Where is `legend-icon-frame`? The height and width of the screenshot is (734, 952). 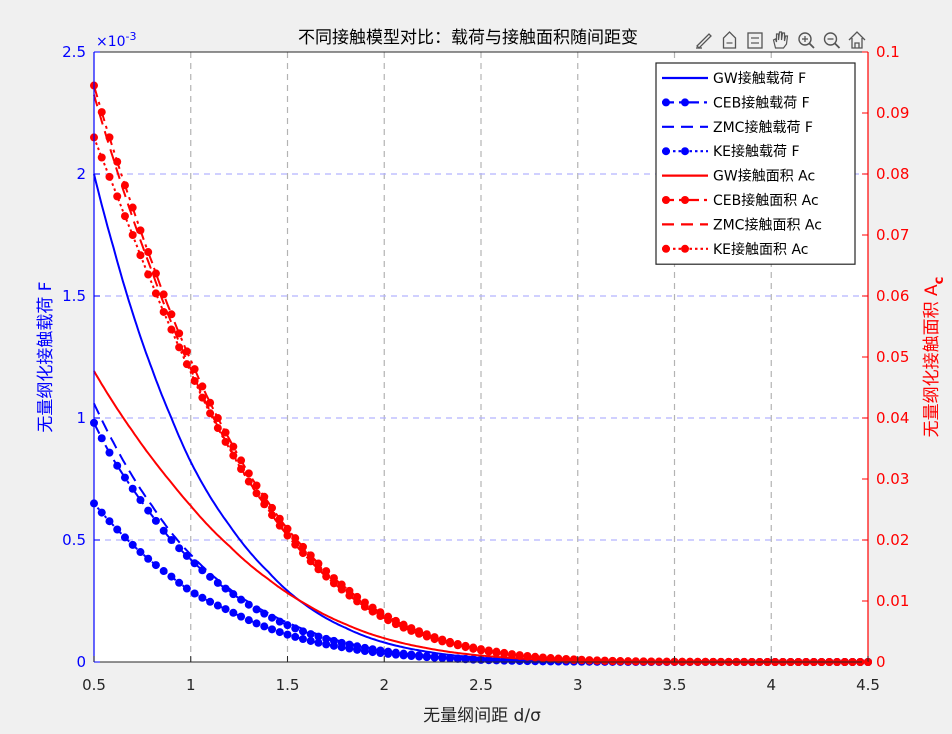 legend-icon-frame is located at coordinates (755, 40).